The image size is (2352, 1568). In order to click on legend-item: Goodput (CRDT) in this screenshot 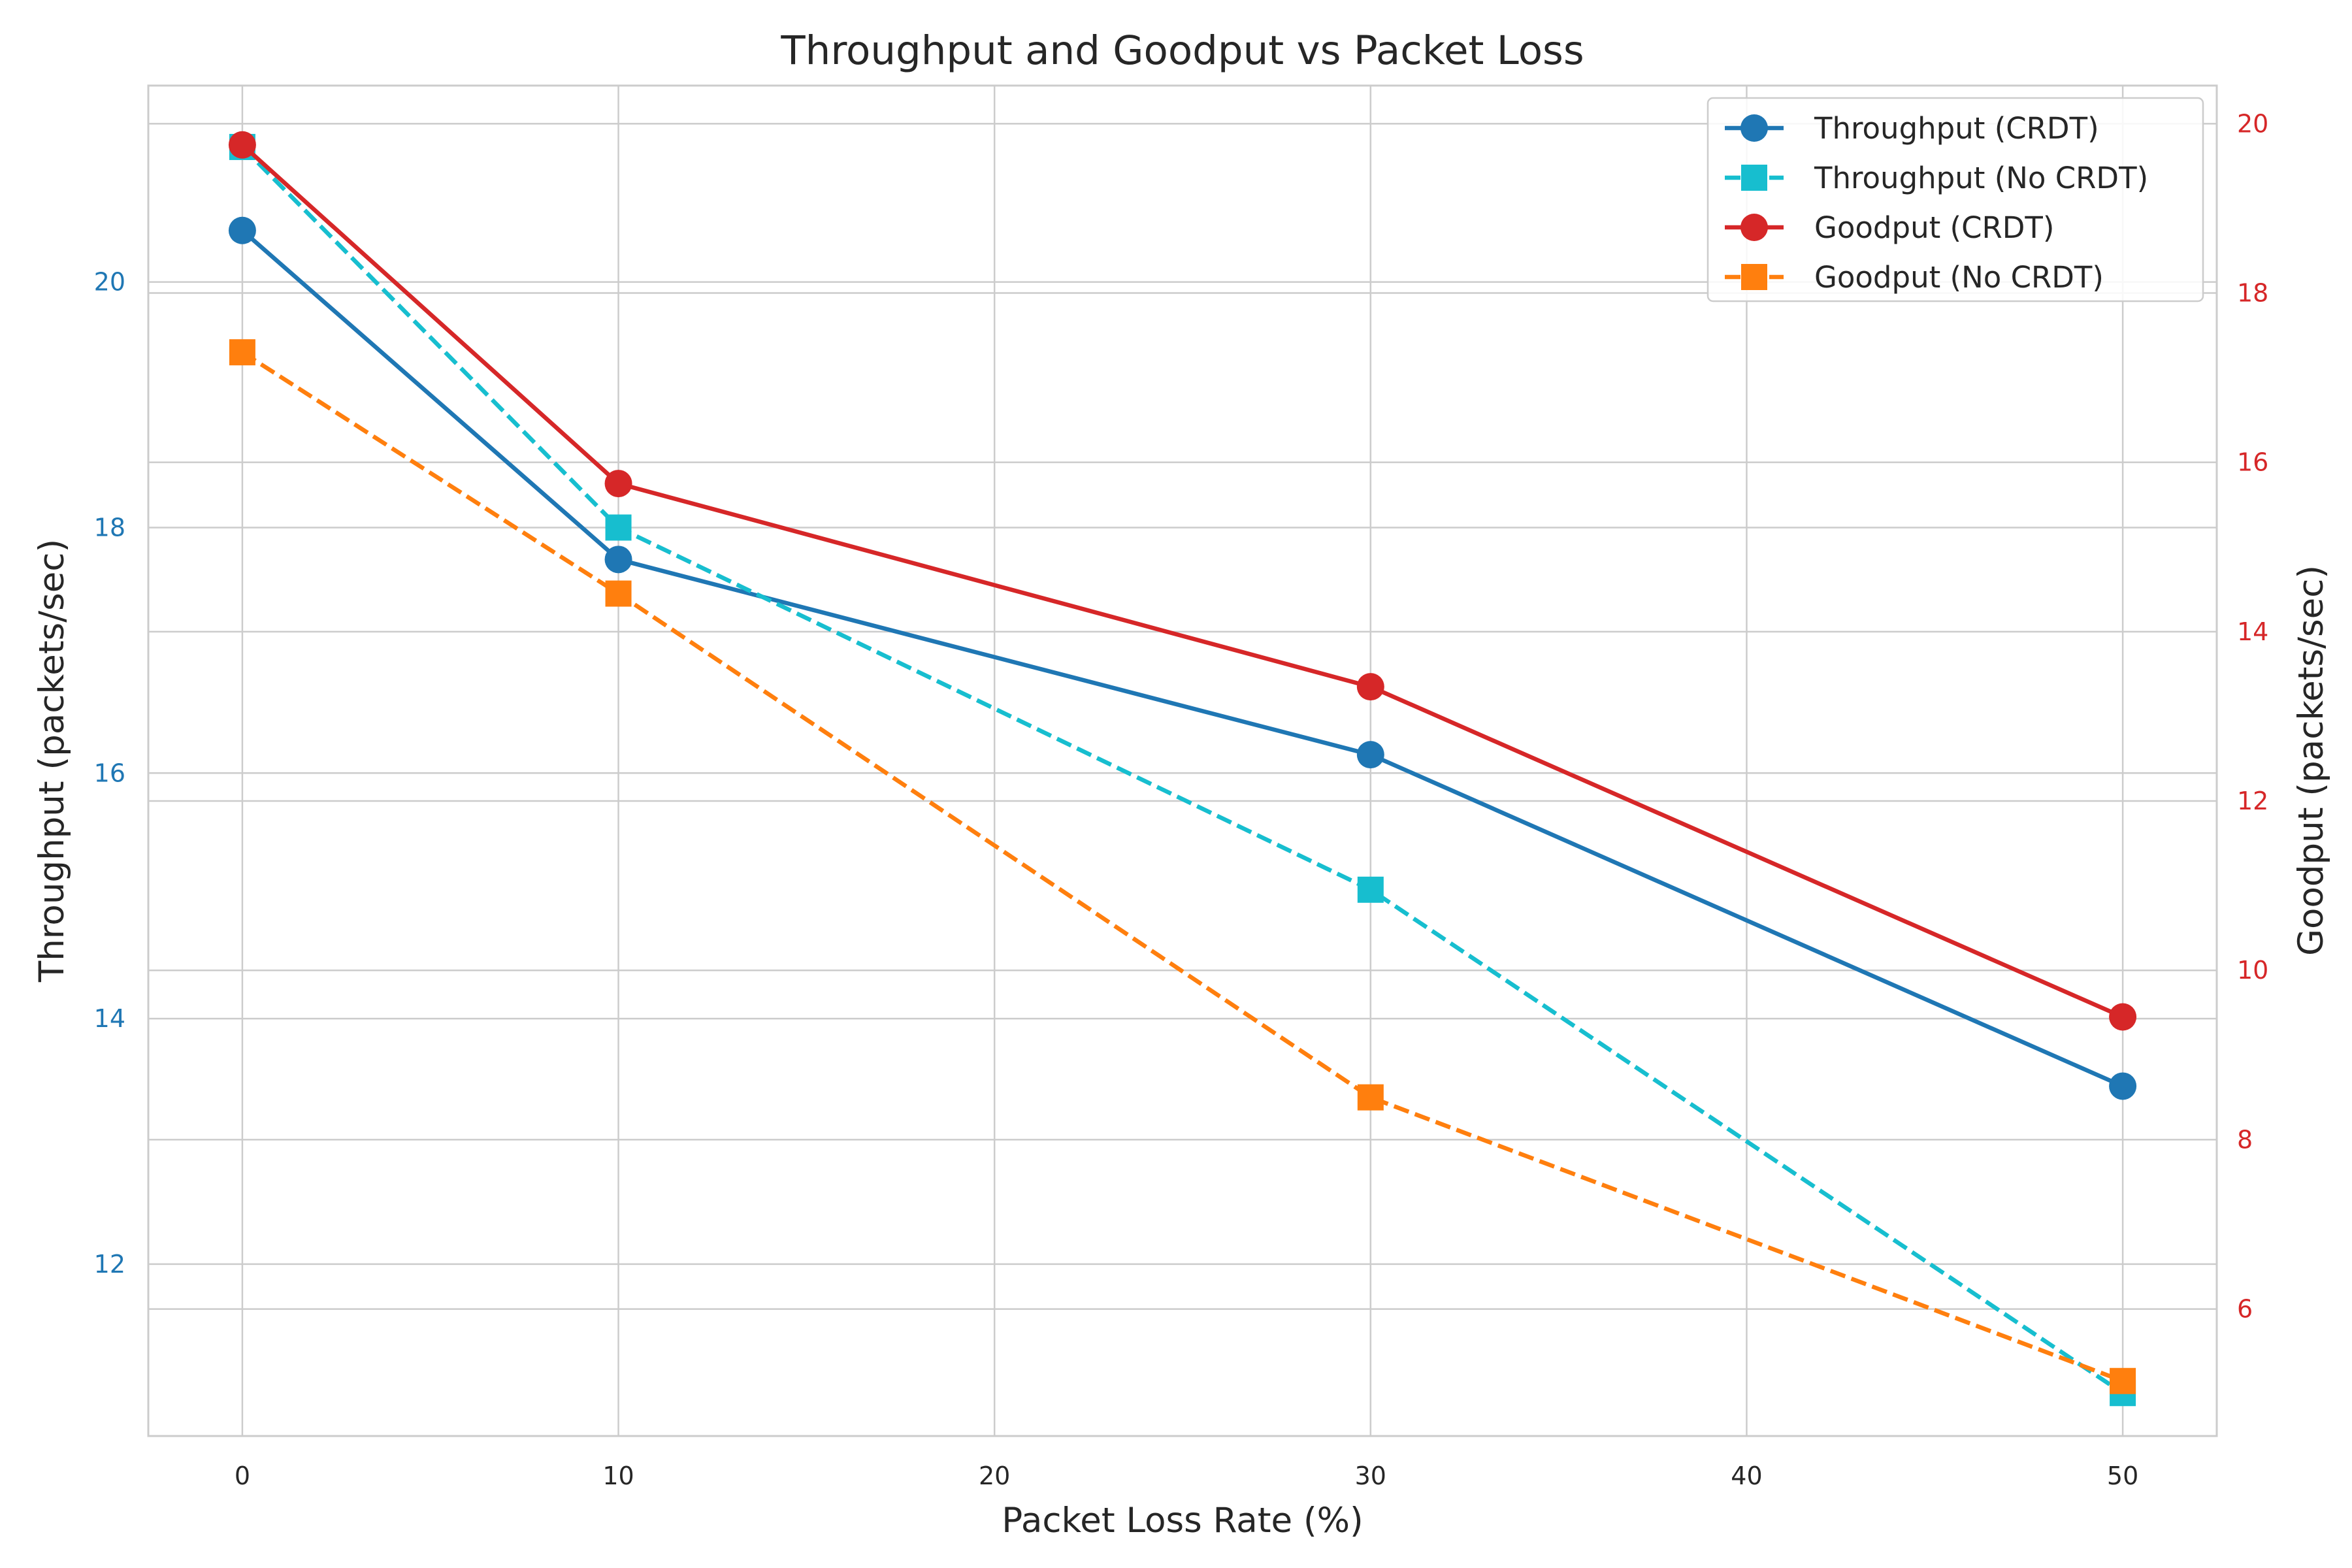, I will do `click(1889, 227)`.